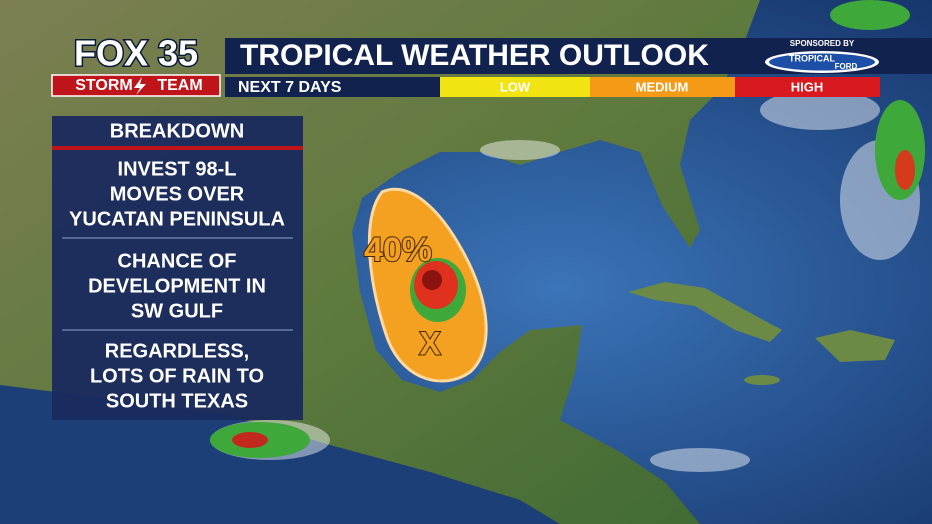 This screenshot has height=524, width=932. I want to click on sponsor-label: SPONSORED BY, so click(822, 43).